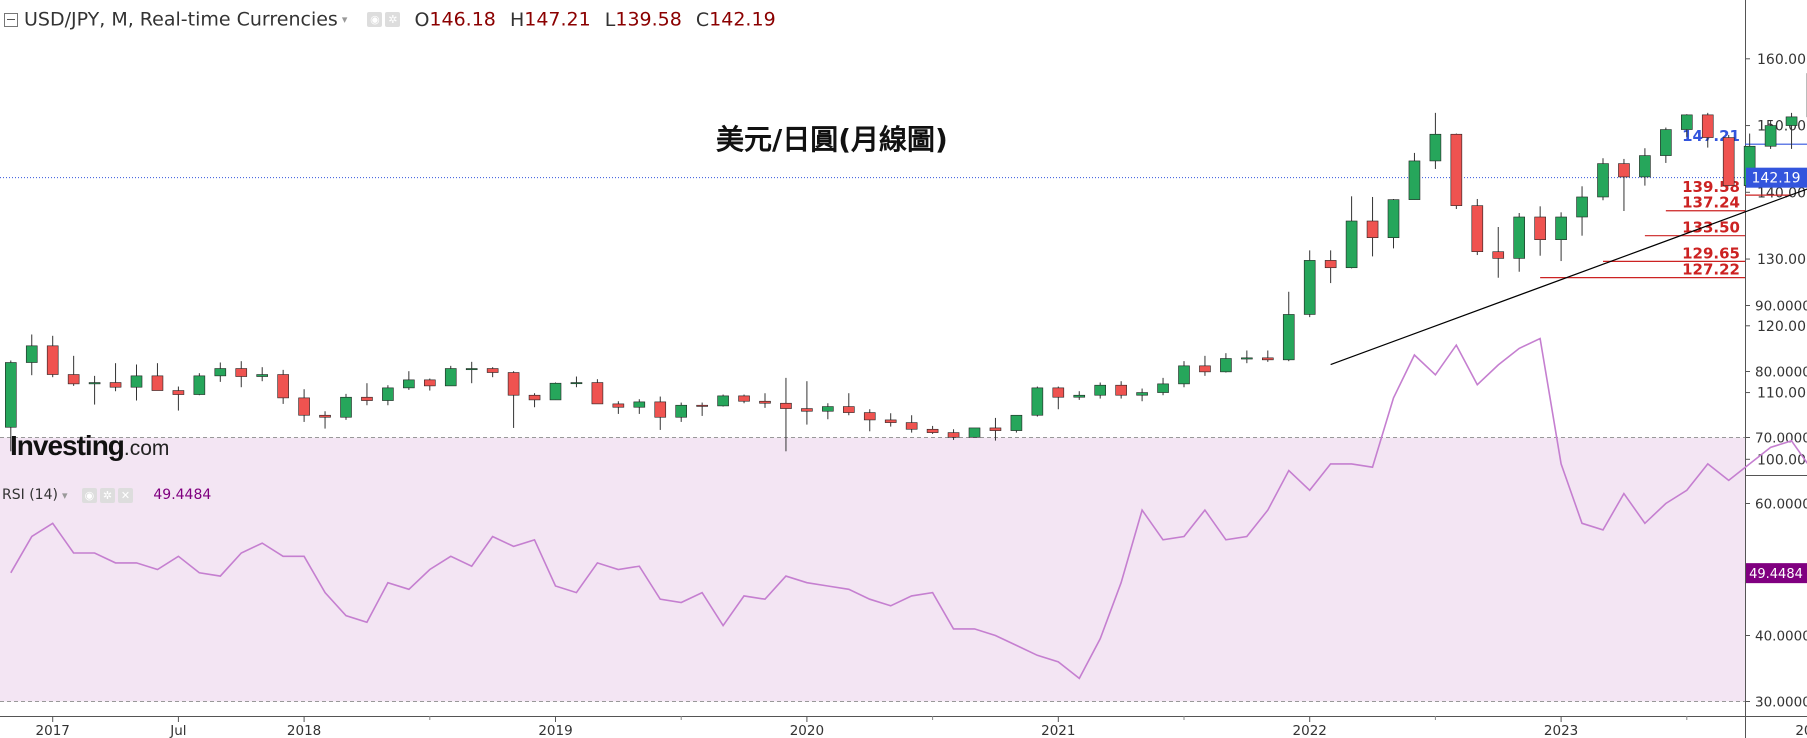  Describe the element at coordinates (1058, 730) in the screenshot. I see `time-tick-label: 2021` at that location.